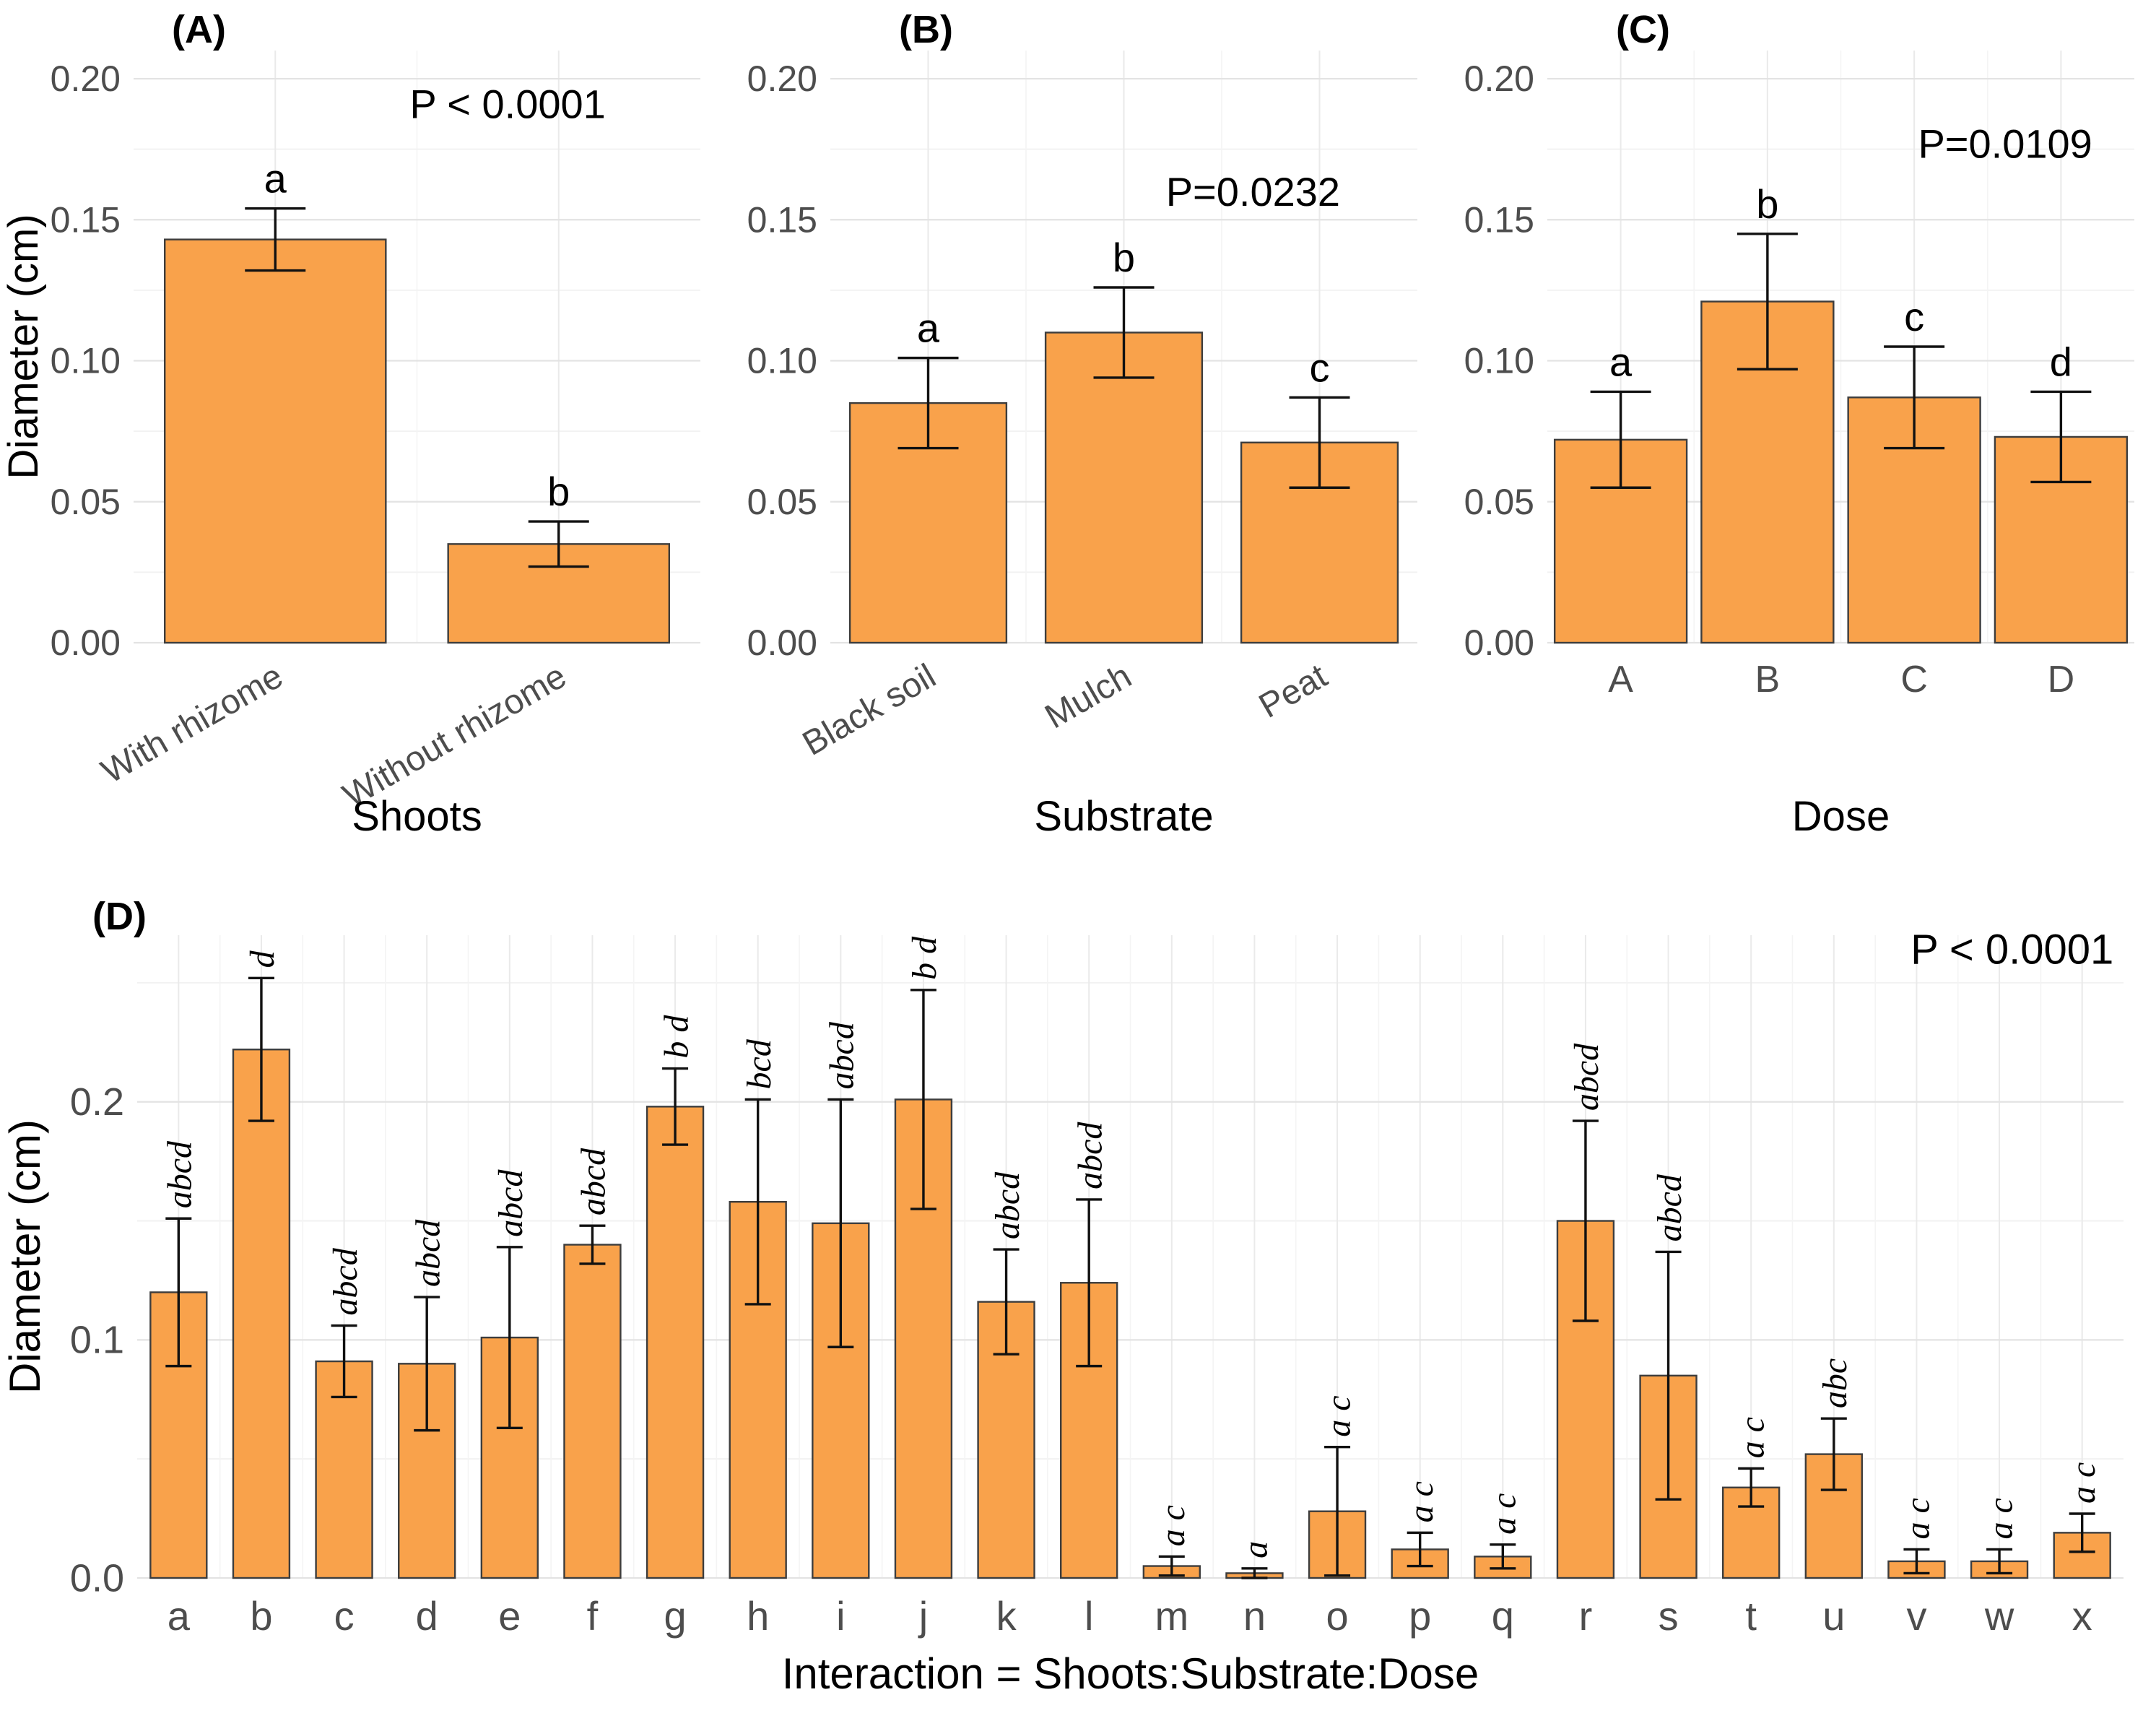  Describe the element at coordinates (1914, 680) in the screenshot. I see `x-tick-label: C` at that location.